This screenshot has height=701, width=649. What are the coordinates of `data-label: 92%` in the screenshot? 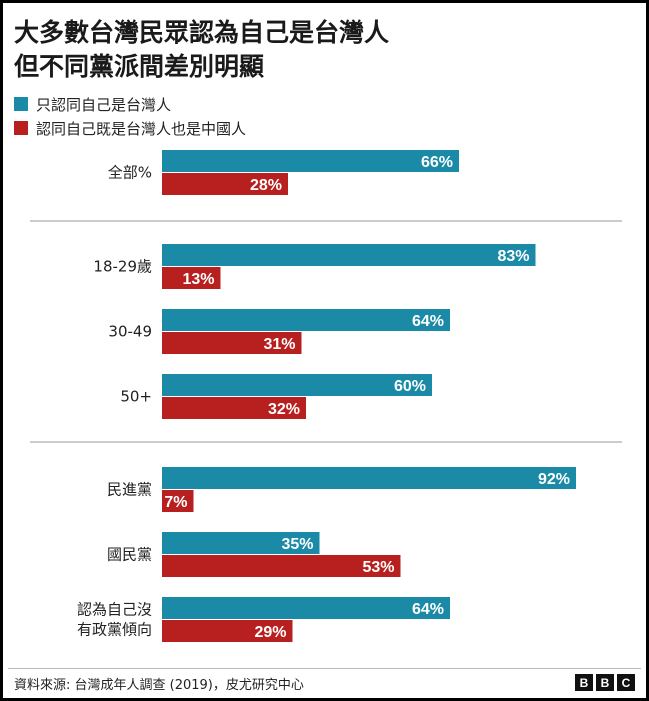 It's located at (554, 479).